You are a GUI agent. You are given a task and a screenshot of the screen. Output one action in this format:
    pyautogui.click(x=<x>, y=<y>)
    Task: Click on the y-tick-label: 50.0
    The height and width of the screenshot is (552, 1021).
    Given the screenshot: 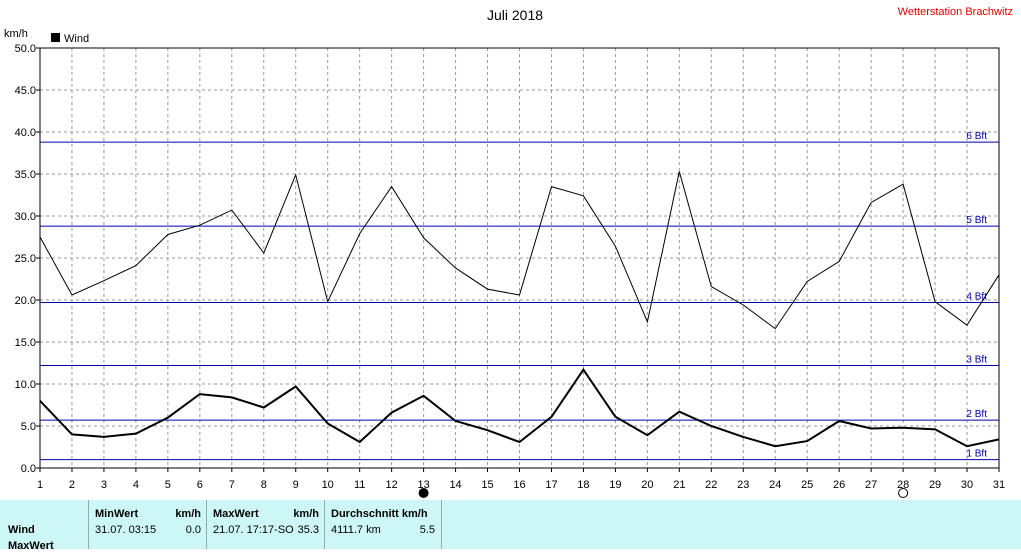 What is the action you would take?
    pyautogui.click(x=25, y=49)
    